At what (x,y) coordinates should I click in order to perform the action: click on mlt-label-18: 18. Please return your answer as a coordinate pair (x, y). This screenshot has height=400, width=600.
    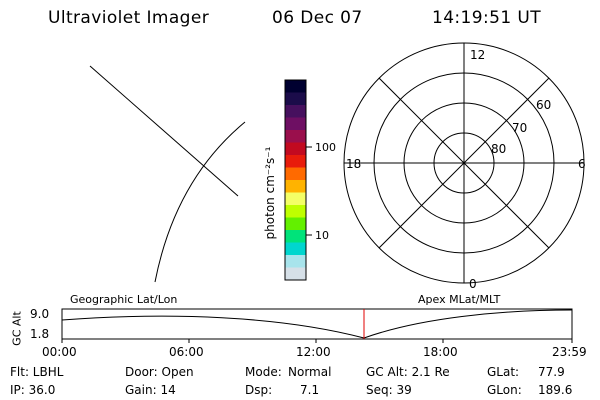
    Looking at the image, I should click on (354, 164).